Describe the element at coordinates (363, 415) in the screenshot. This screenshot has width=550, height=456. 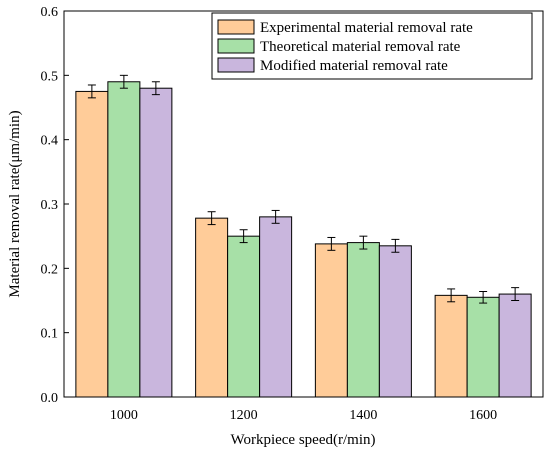
I see `x-tick-label: 1400` at that location.